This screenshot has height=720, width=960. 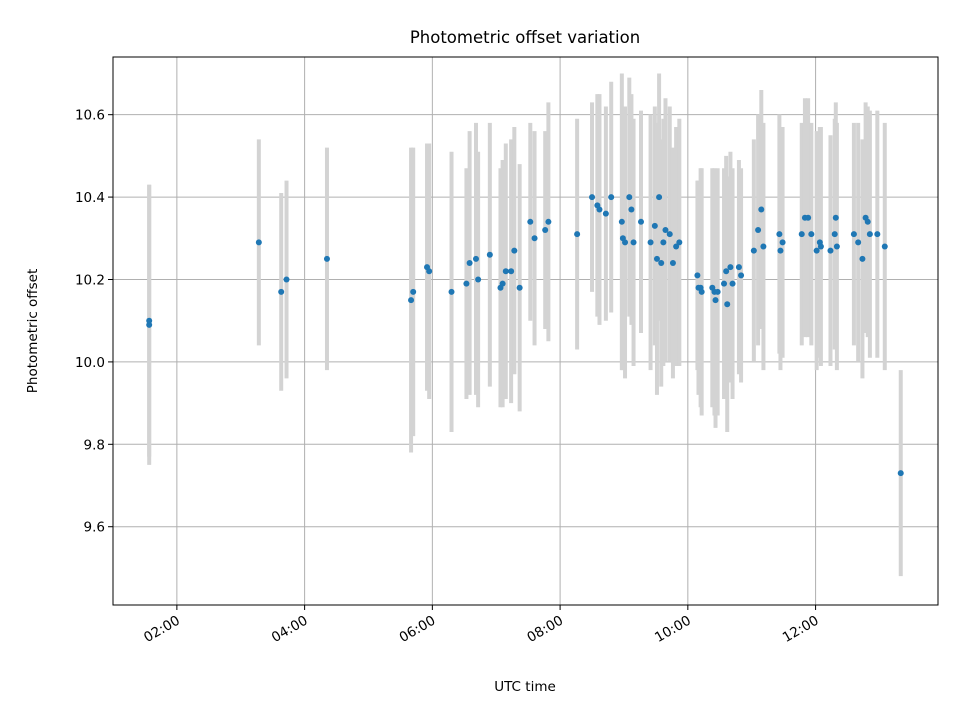 What do you see at coordinates (94, 322) in the screenshot?
I see `y-axis-ticks: 9.6 9.8 10.0 10.2 10.4 10.6` at bounding box center [94, 322].